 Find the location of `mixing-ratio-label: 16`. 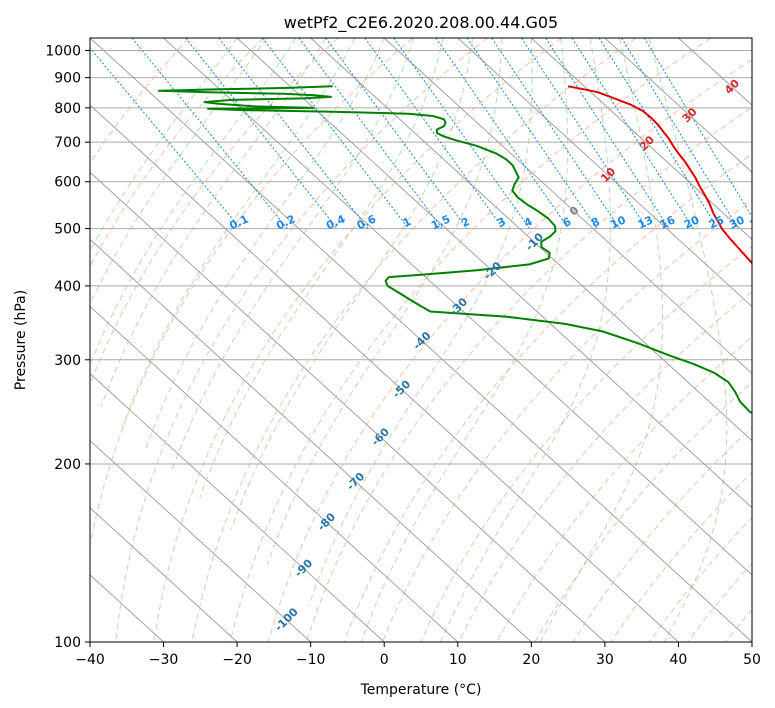

mixing-ratio-label: 16 is located at coordinates (668, 222).